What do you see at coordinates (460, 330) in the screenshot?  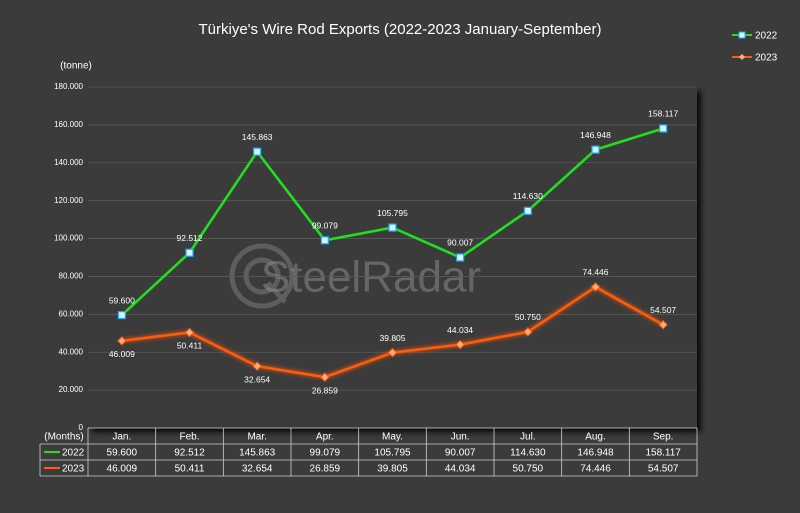 I see `data-label: 44.034` at bounding box center [460, 330].